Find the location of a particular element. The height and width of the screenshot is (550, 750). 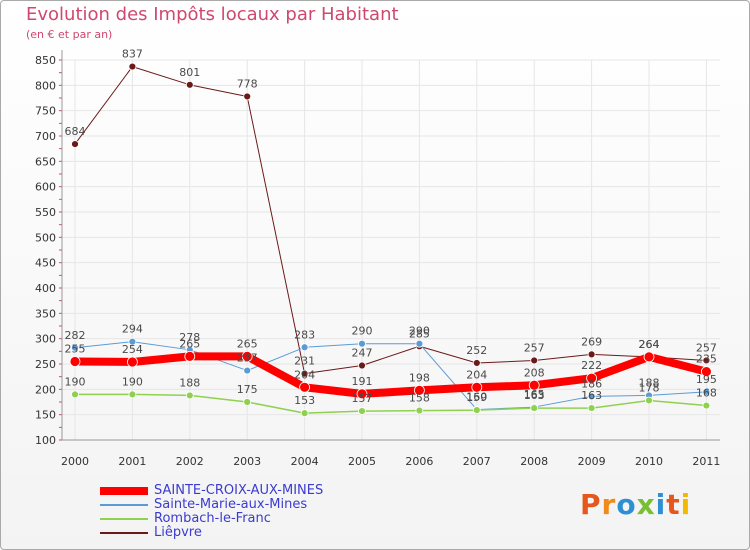

data-label: 257 is located at coordinates (706, 347).